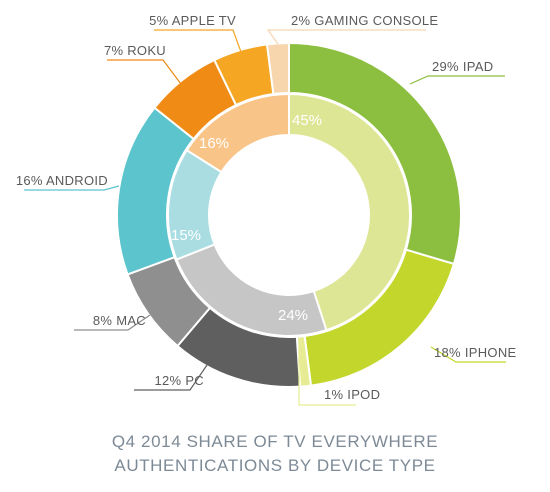 The height and width of the screenshot is (492, 550). What do you see at coordinates (275, 465) in the screenshot?
I see `chart-title-line-2: AUTHENTICATIONS BY DEVICE TYPE` at bounding box center [275, 465].